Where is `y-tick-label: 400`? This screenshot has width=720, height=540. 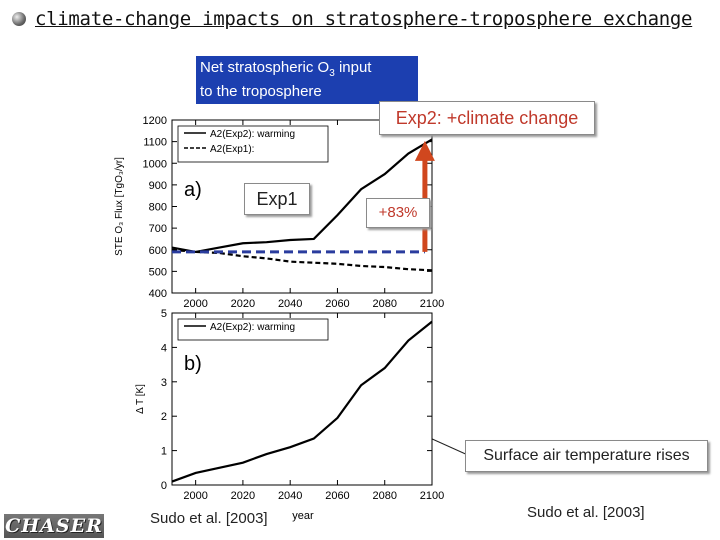
y-tick-label: 400 is located at coordinates (158, 294).